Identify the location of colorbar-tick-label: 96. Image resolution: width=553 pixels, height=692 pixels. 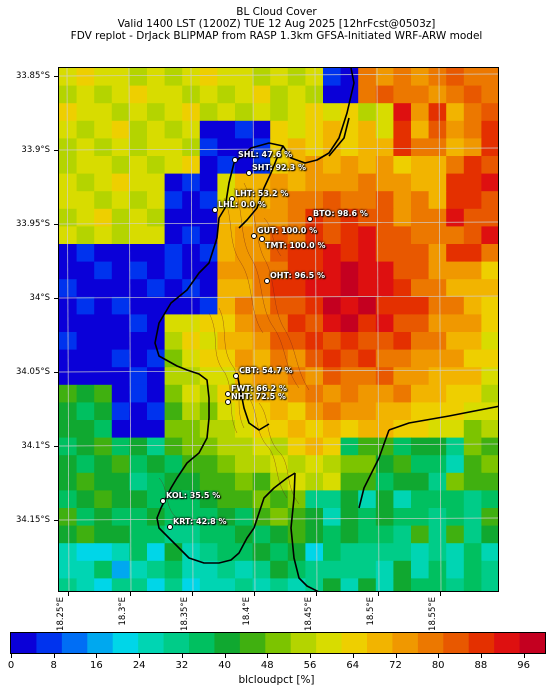
(523, 665).